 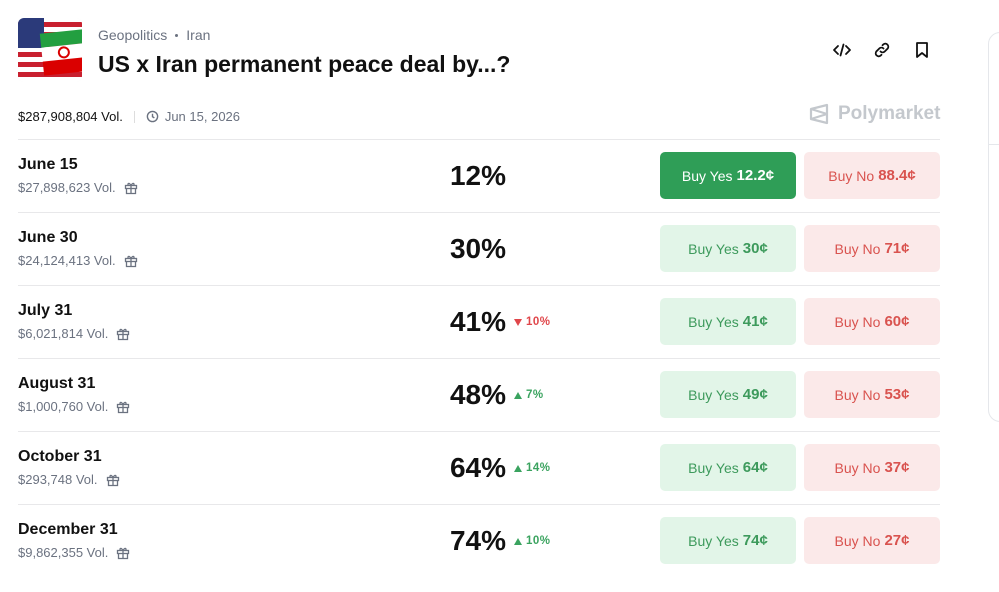 I want to click on buy-no-button: Buy No 53¢, so click(x=872, y=394).